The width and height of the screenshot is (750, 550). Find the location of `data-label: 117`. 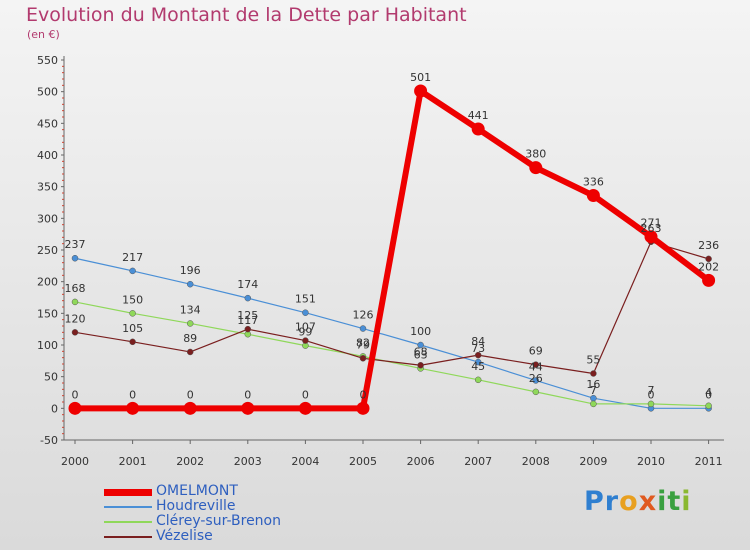

data-label: 117 is located at coordinates (247, 320).